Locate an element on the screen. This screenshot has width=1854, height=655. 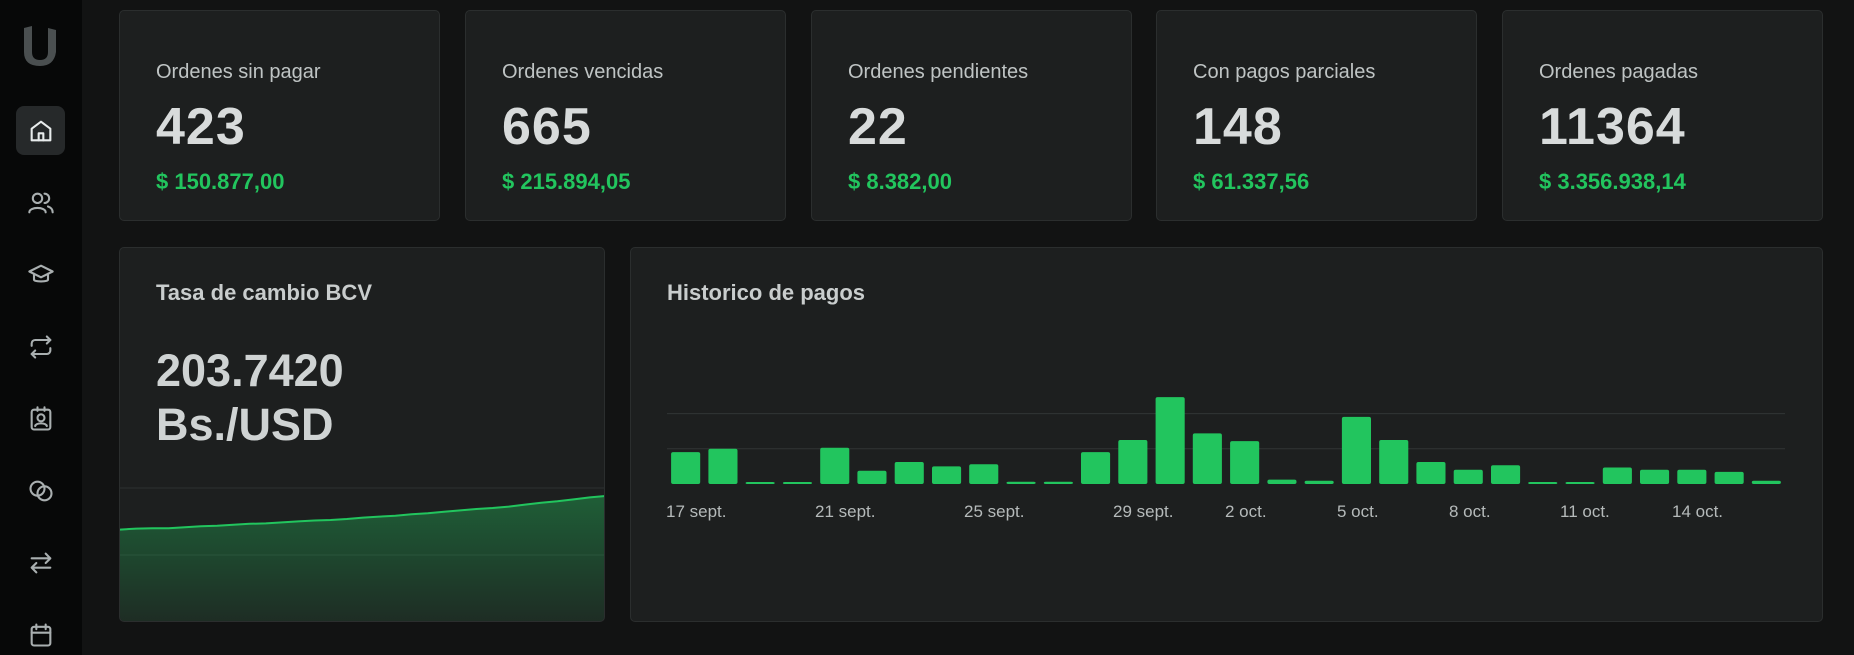
x-tick-label: 11 oct. is located at coordinates (1585, 511).